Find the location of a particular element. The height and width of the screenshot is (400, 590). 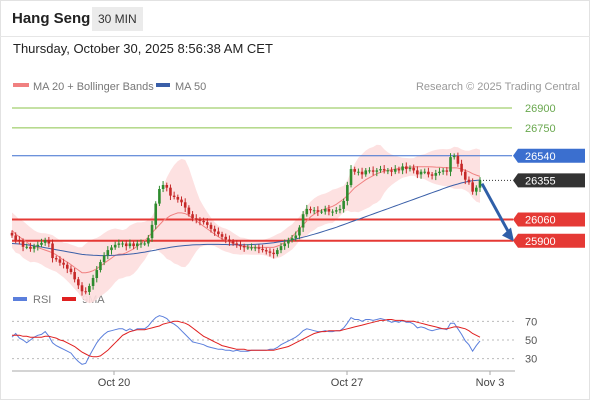

rsi-tick-label-30: 30 is located at coordinates (531, 360).